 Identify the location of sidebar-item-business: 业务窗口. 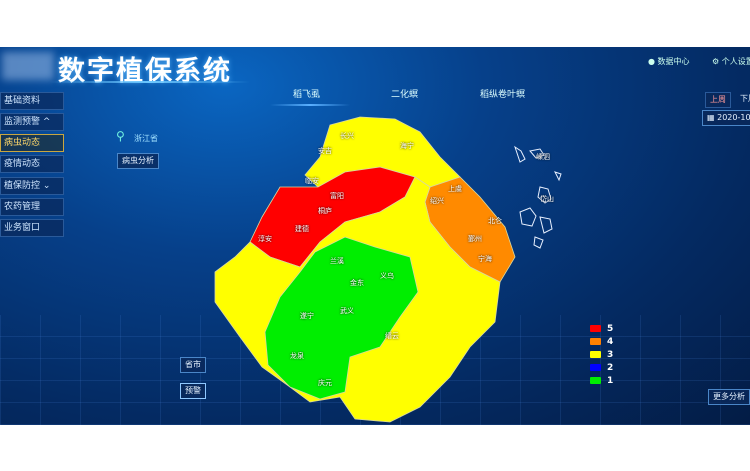
(32, 228).